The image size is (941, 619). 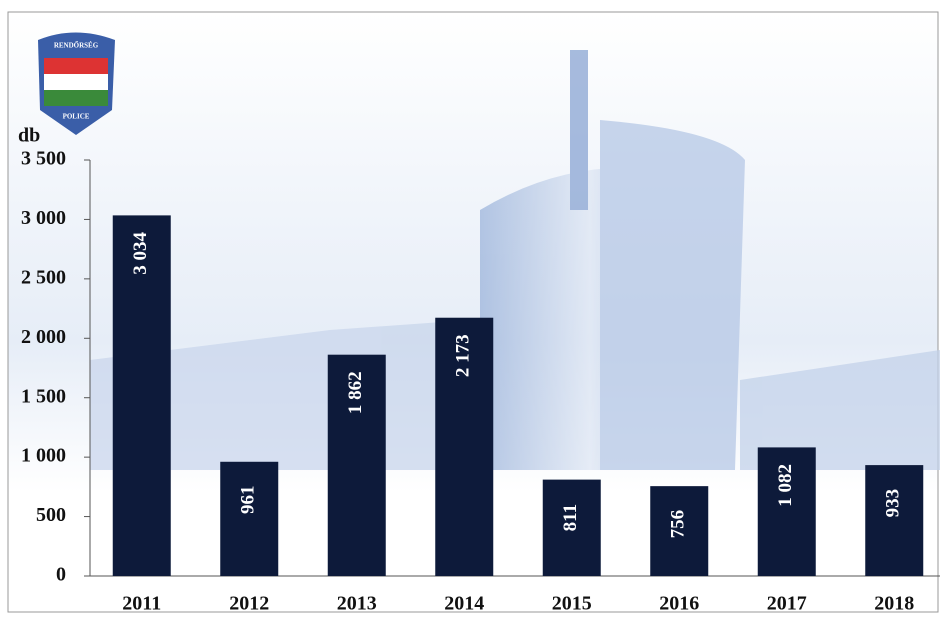 What do you see at coordinates (570, 517) in the screenshot?
I see `value-label: 811` at bounding box center [570, 517].